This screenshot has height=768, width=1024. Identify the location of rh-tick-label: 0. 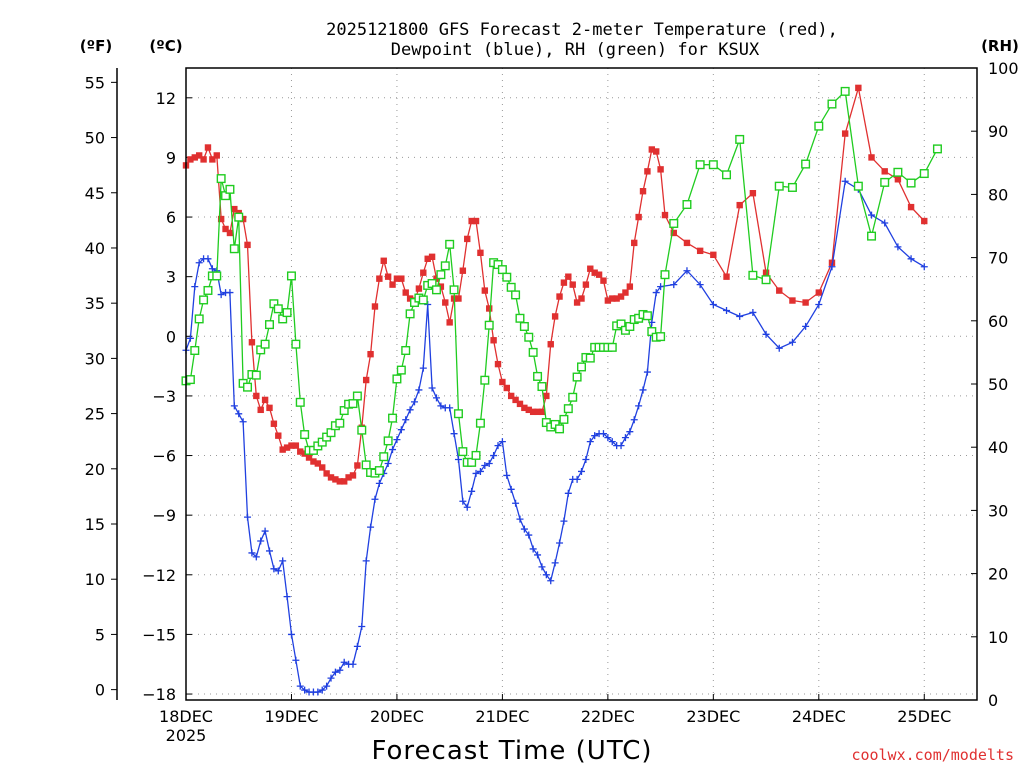
(993, 700).